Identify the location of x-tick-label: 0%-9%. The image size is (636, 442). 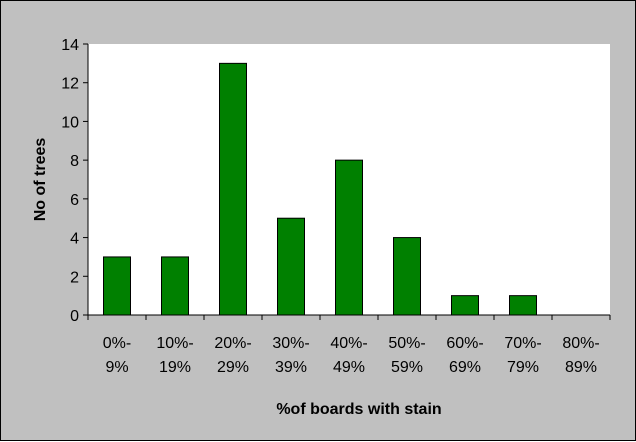
(117, 355).